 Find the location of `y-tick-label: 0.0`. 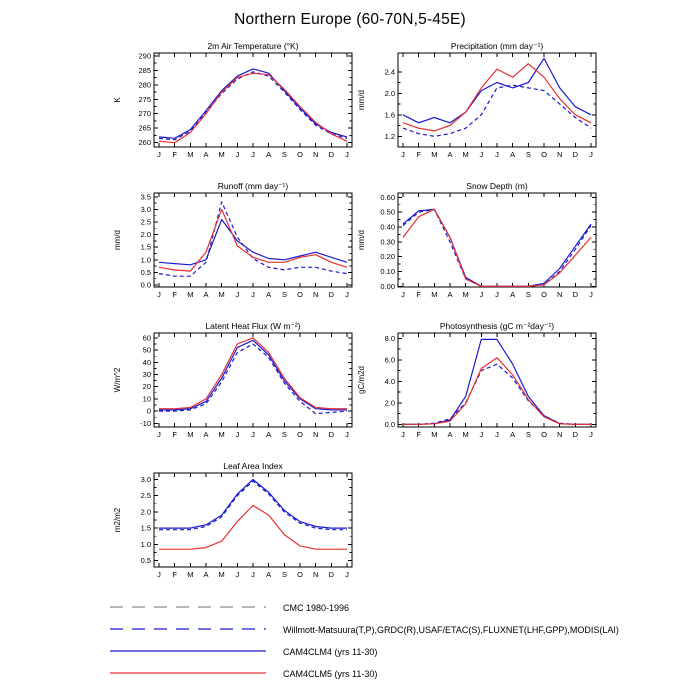

y-tick-label: 0.0 is located at coordinates (390, 424).